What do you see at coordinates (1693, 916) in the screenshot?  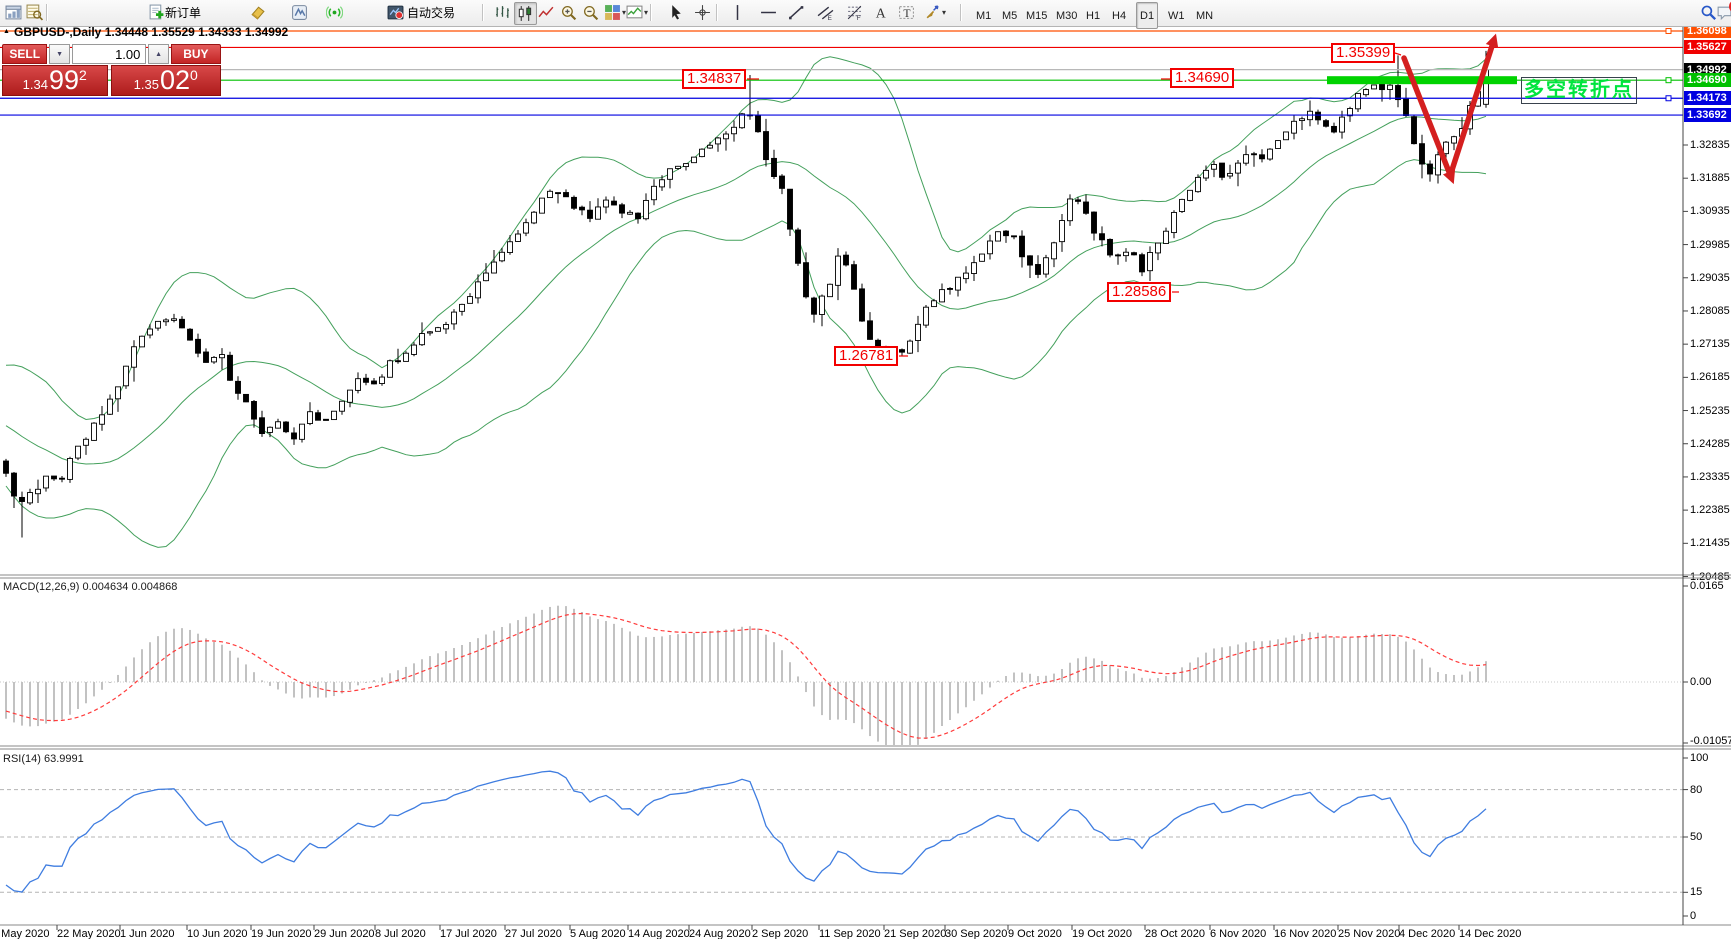 I see `rsi-tick-label: 0` at bounding box center [1693, 916].